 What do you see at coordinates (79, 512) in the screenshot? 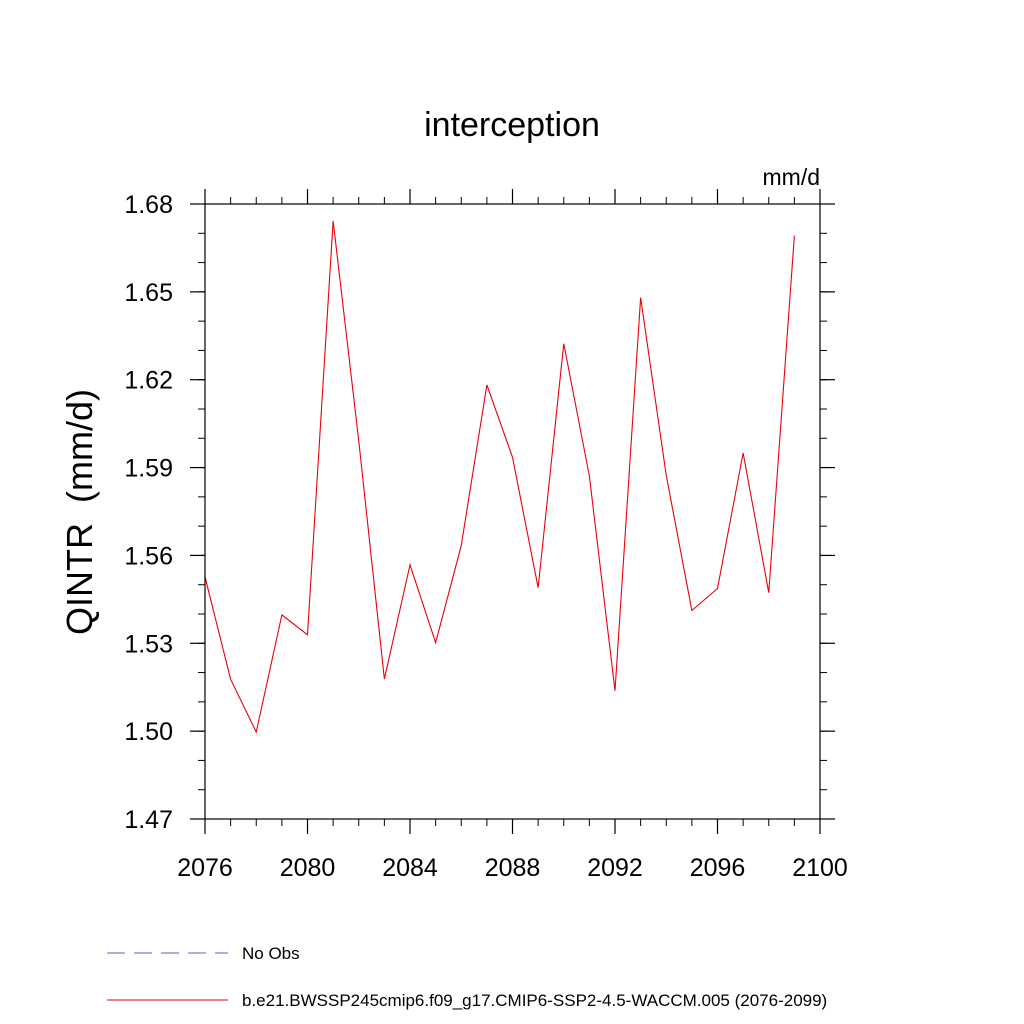
I see `y-axis-label: QINTR (mm/d)` at bounding box center [79, 512].